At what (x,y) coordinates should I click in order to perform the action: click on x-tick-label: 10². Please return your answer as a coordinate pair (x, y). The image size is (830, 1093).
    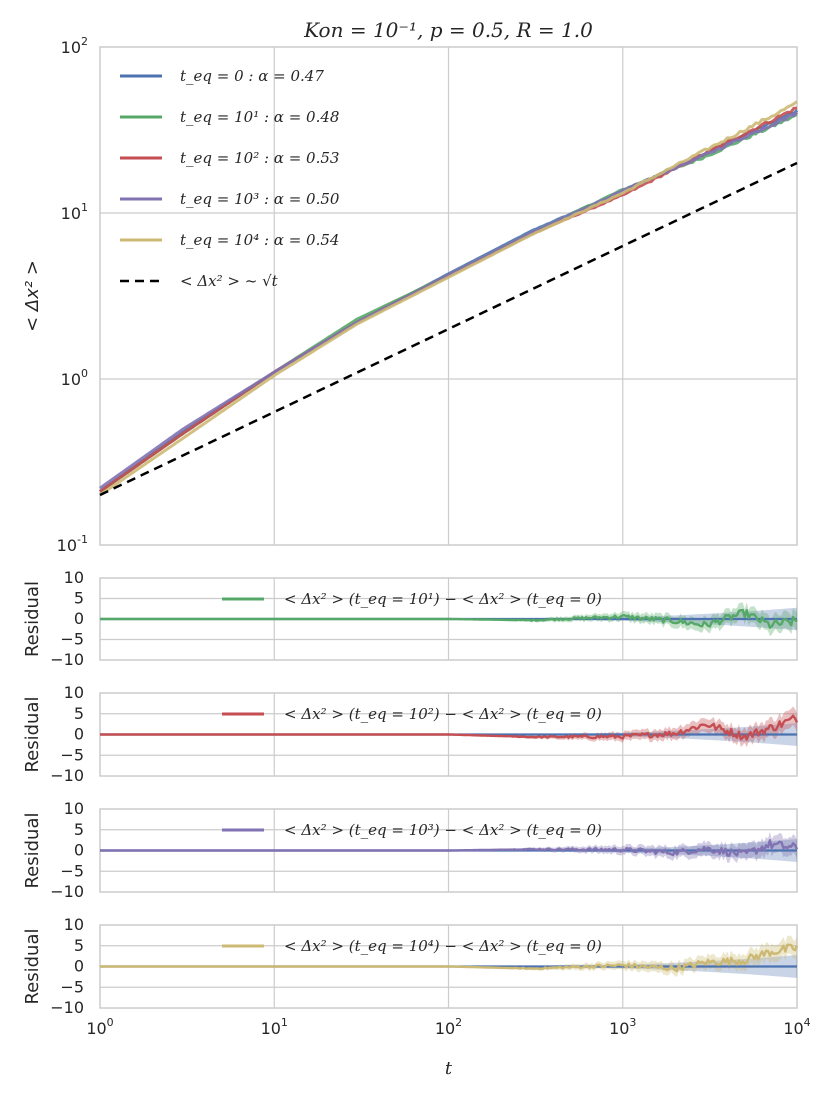
    Looking at the image, I should click on (448, 1027).